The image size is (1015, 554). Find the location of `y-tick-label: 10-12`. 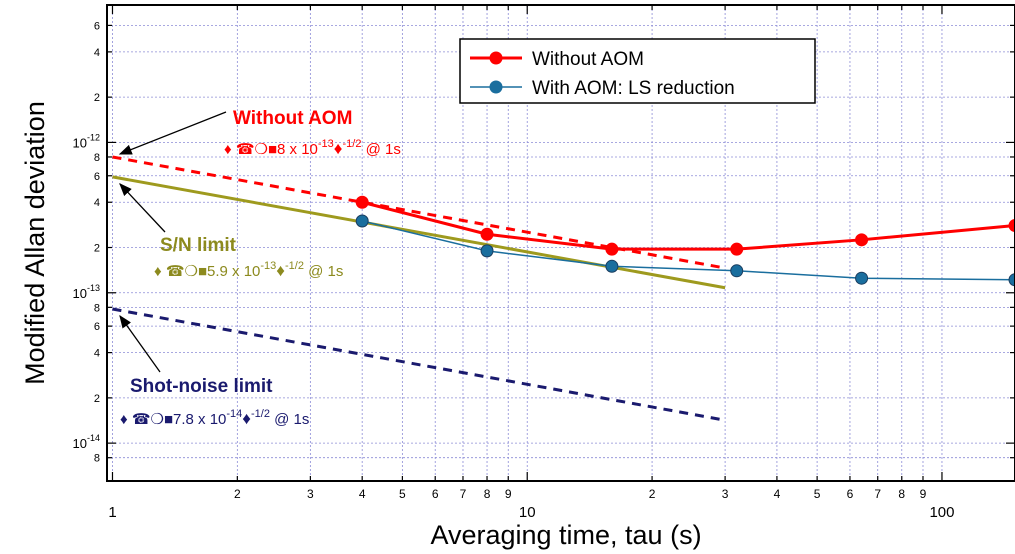

y-tick-label: 10-12 is located at coordinates (86, 141).